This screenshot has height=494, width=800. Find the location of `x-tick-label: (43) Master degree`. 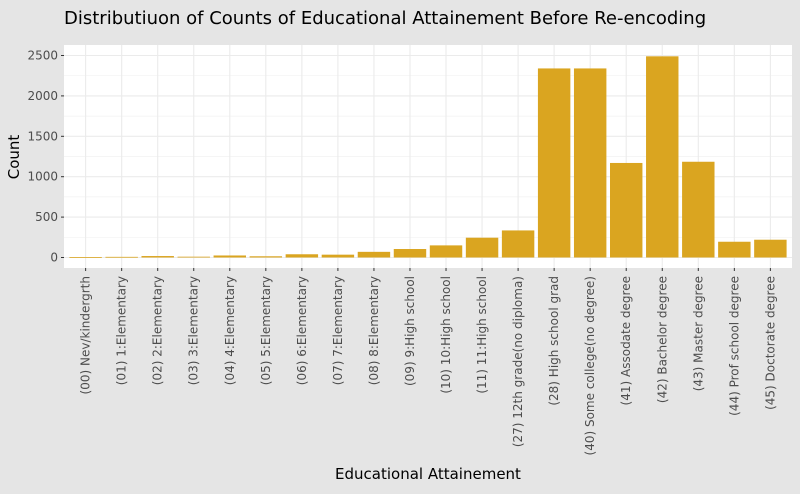

x-tick-label: (43) Master degree is located at coordinates (698, 333).